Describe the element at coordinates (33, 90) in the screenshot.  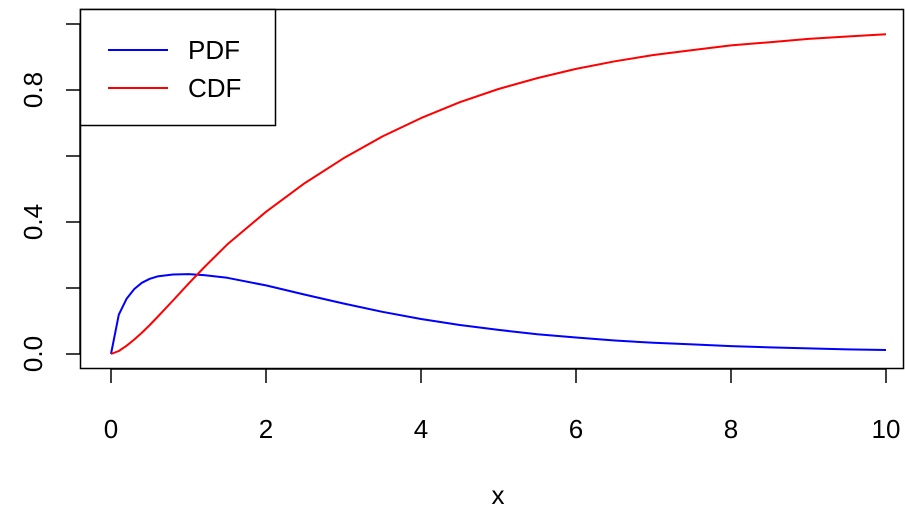
I see `y-tick-label: 0.8` at that location.